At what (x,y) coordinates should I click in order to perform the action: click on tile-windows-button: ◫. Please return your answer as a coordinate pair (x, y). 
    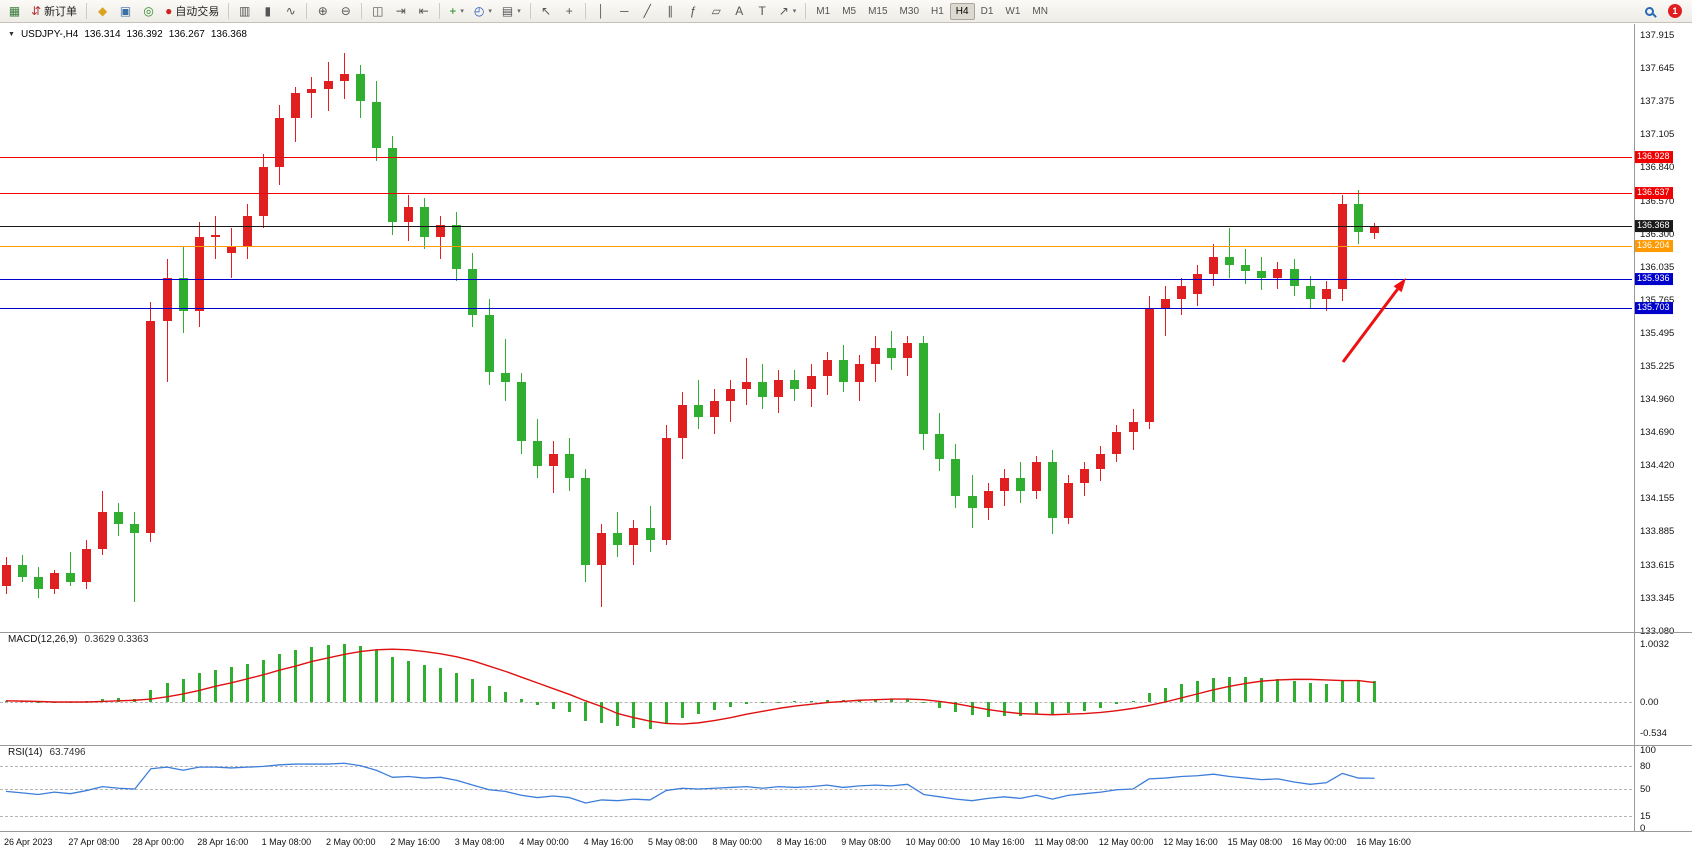
    Looking at the image, I should click on (377, 11).